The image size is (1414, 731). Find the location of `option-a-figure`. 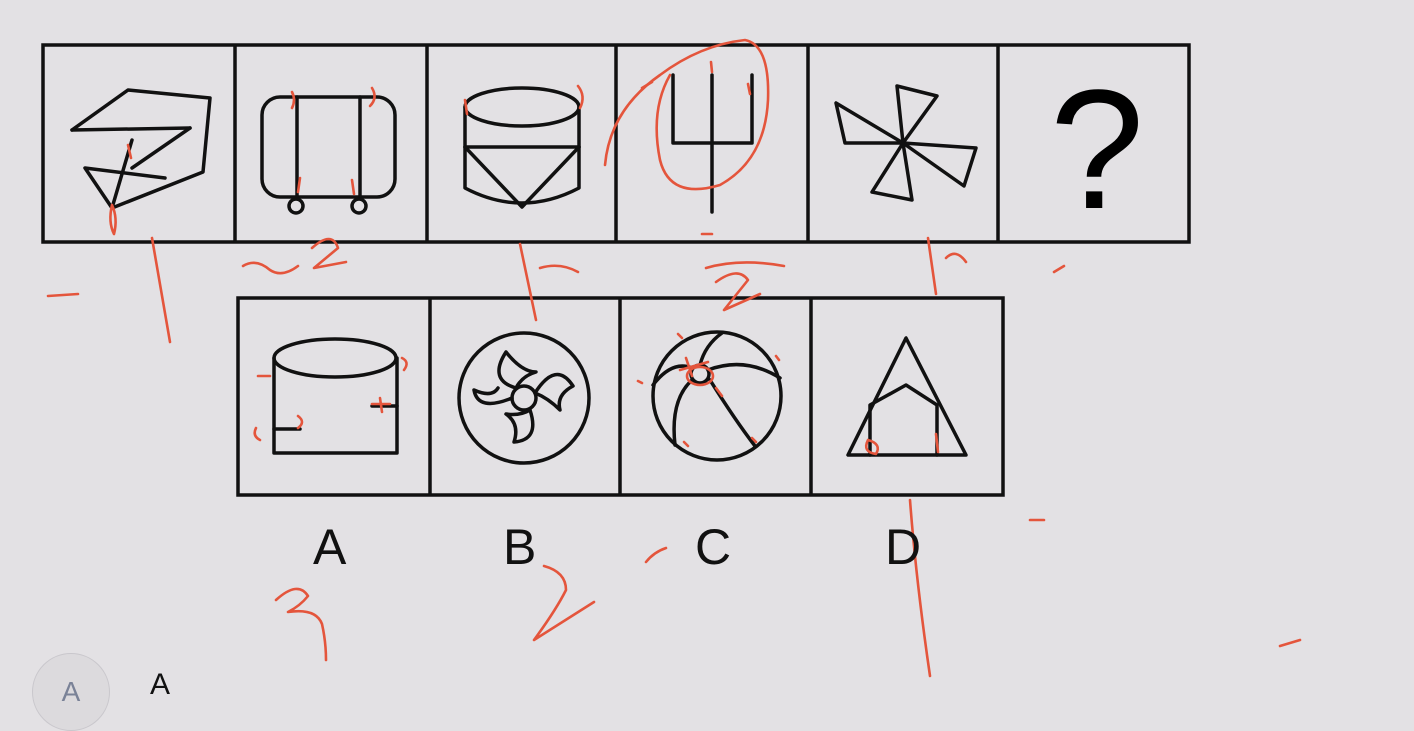

option-a-figure is located at coordinates (335, 396).